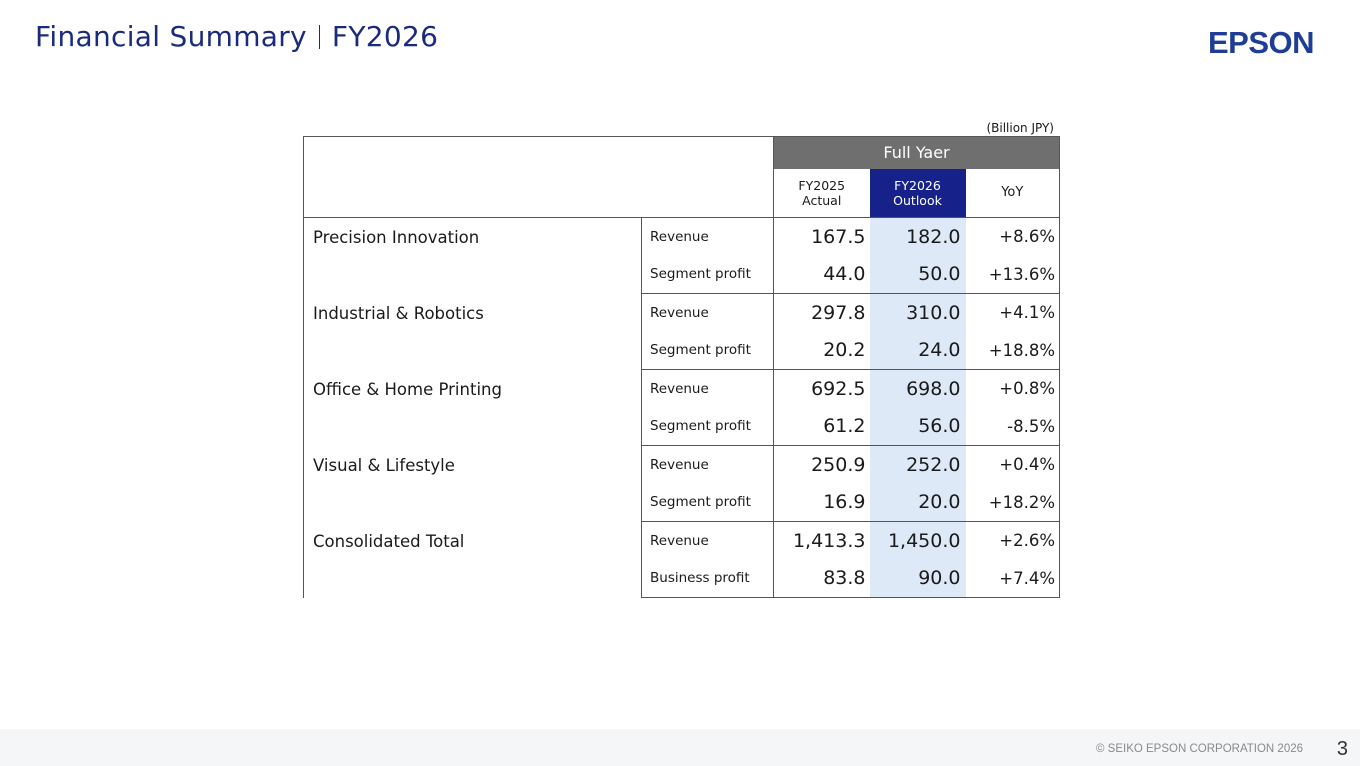 The width and height of the screenshot is (1360, 766). What do you see at coordinates (1013, 312) in the screenshot?
I see `yoy-value: +4.1%` at bounding box center [1013, 312].